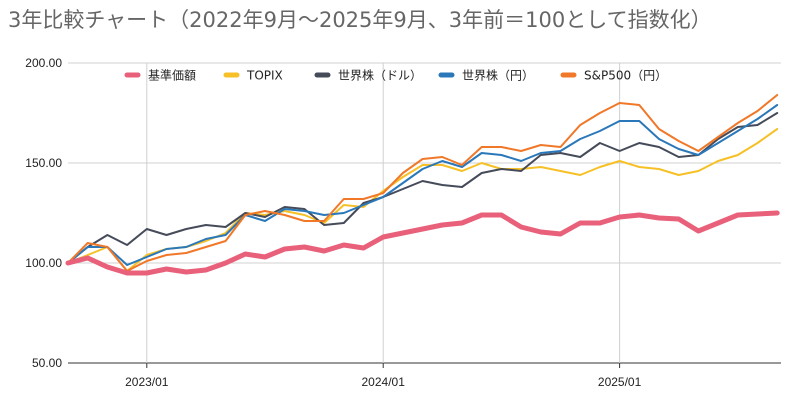 This screenshot has width=800, height=403. I want to click on y-tick-label: 100.00, so click(43, 263).